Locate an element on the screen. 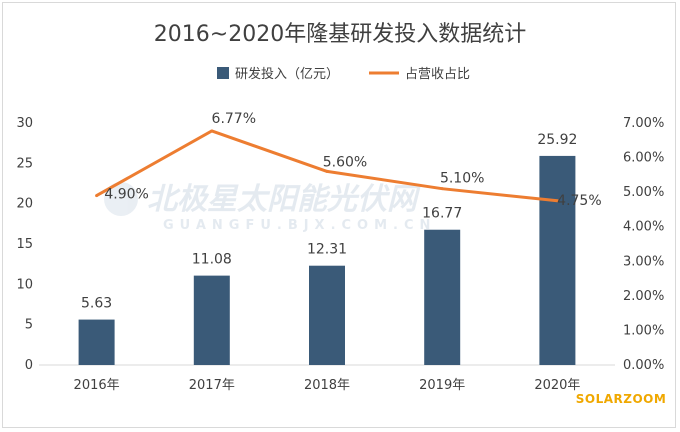 The height and width of the screenshot is (432, 680). watermark-logo is located at coordinates (121, 199).